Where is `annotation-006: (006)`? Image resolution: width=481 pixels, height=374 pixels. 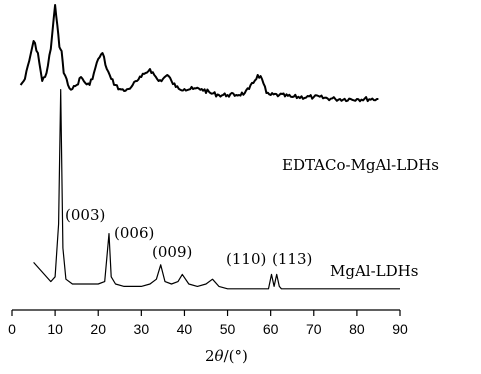 annotation-006: (006) is located at coordinates (134, 233).